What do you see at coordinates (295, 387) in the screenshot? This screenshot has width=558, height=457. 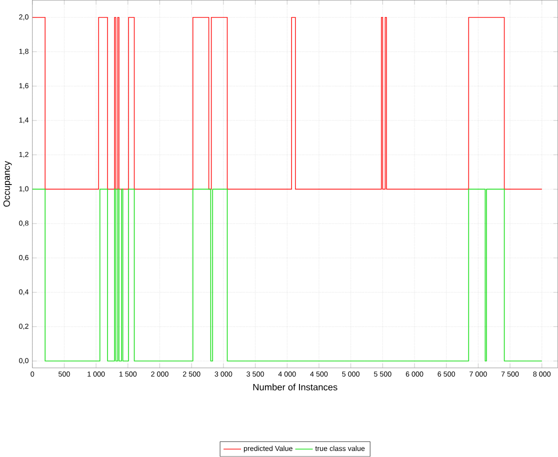 I see `x-axis-title: Number of Instances` at bounding box center [295, 387].